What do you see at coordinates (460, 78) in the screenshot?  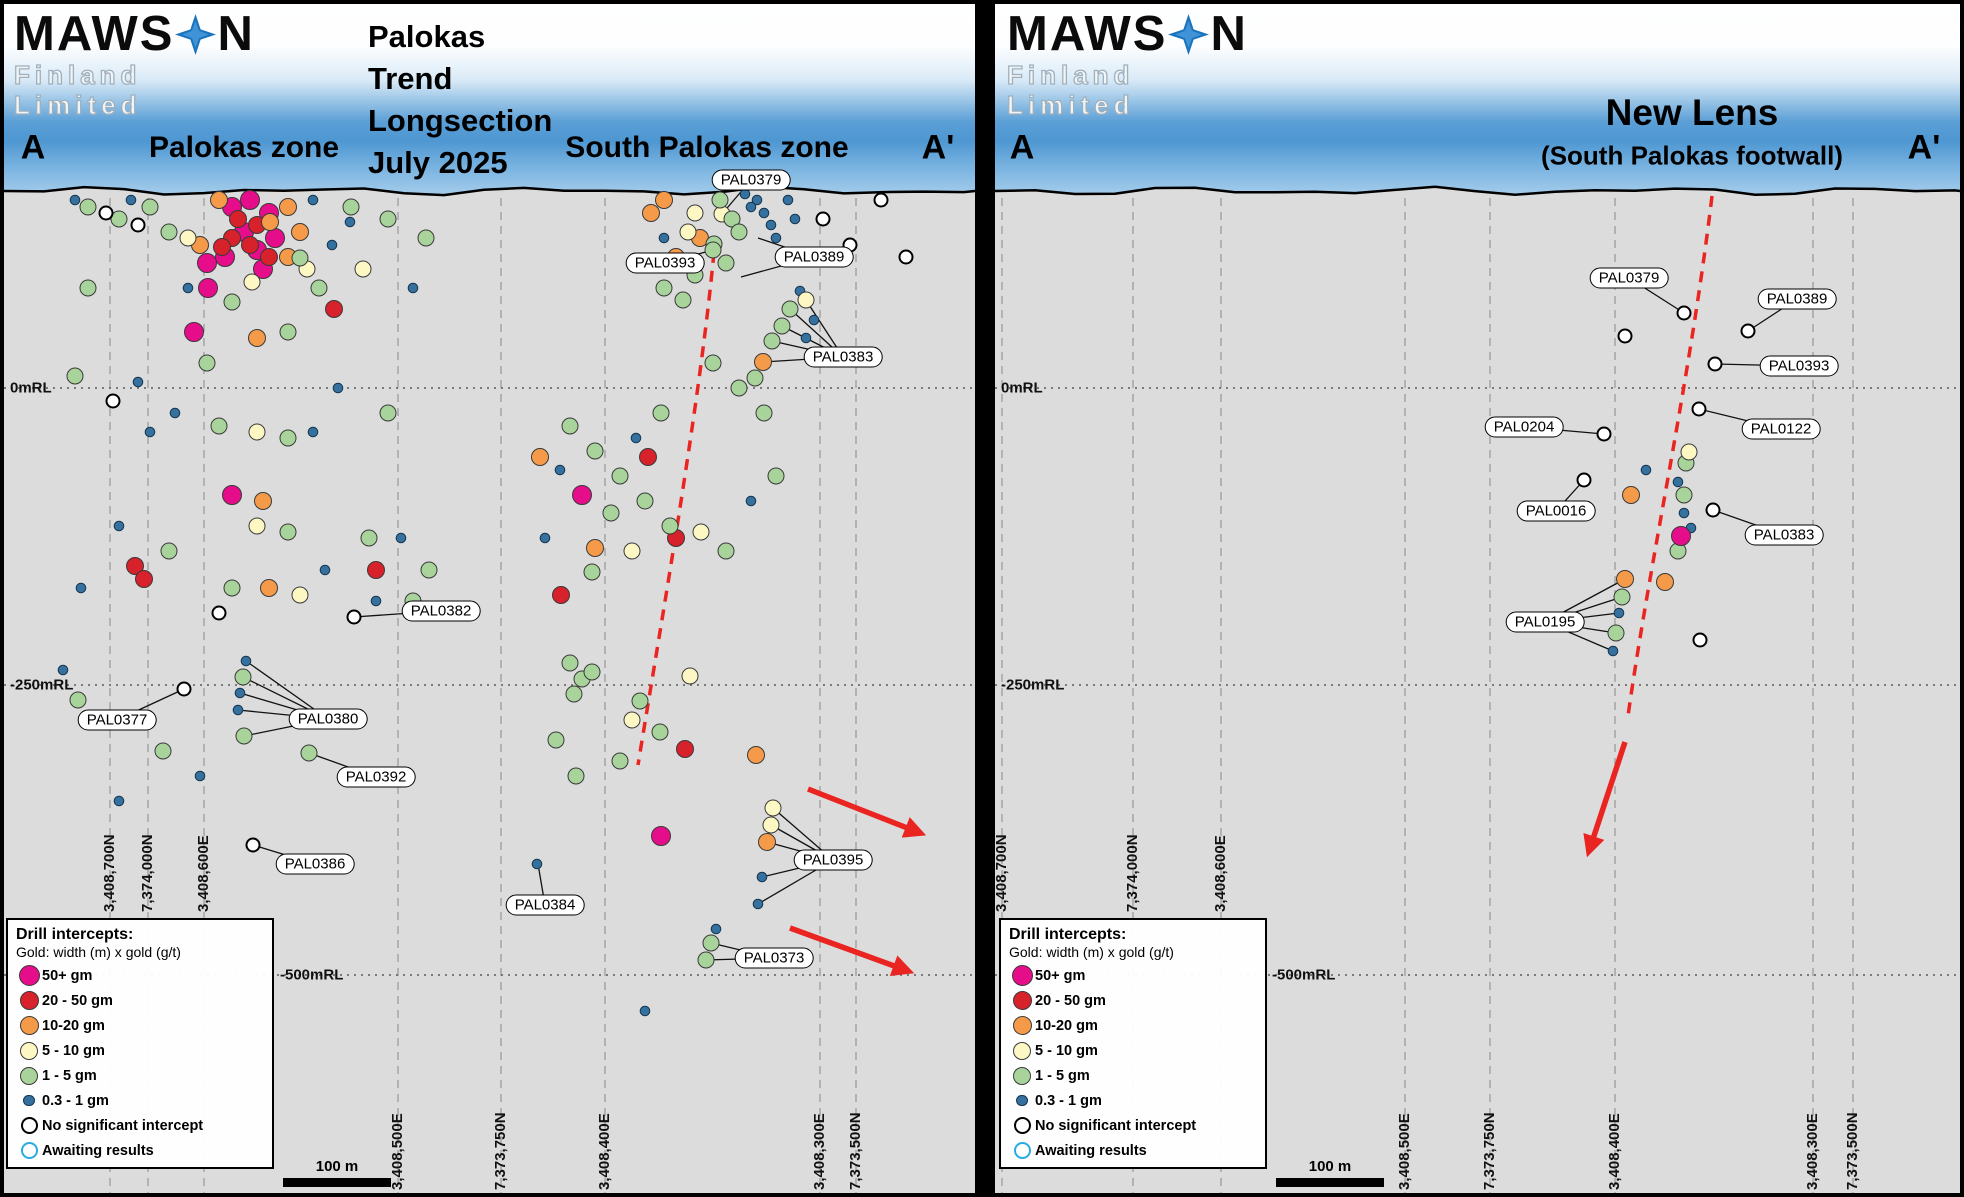 I see `figure-title-line1: Palokas Trend Longsection` at bounding box center [460, 78].